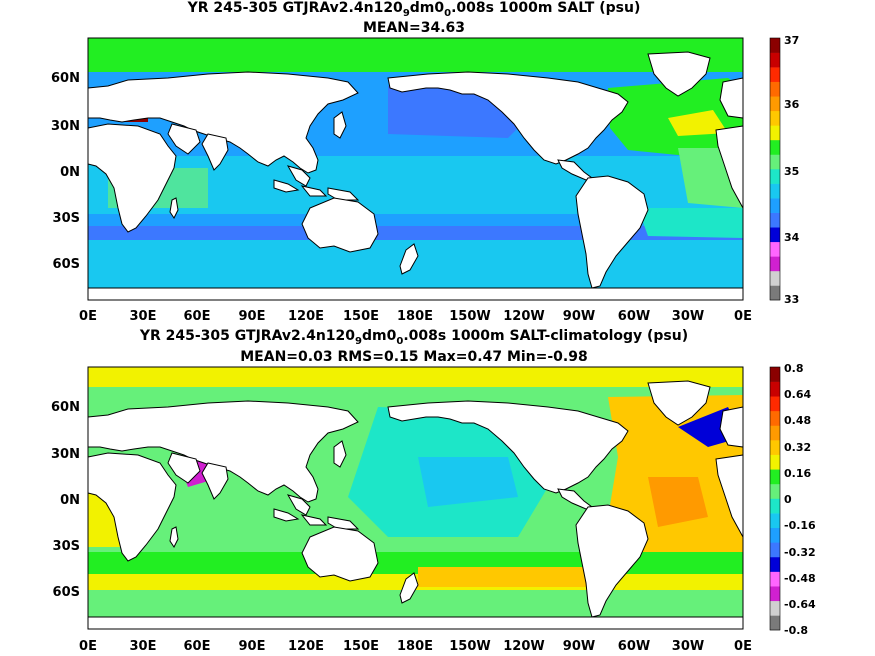  Describe the element at coordinates (791, 40) in the screenshot. I see `colorbar-tick: 37` at that location.